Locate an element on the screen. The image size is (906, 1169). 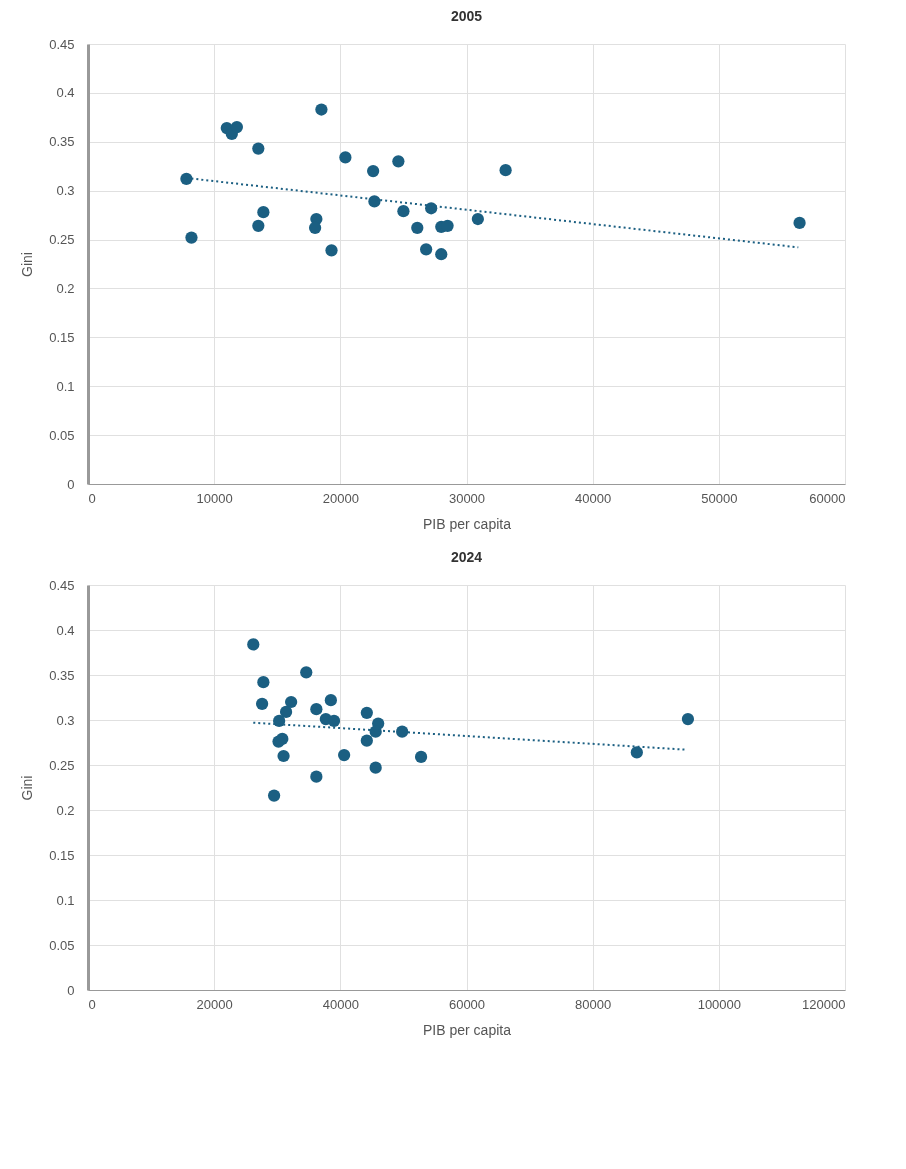
x-tick-label: 80000 is located at coordinates (593, 1004).